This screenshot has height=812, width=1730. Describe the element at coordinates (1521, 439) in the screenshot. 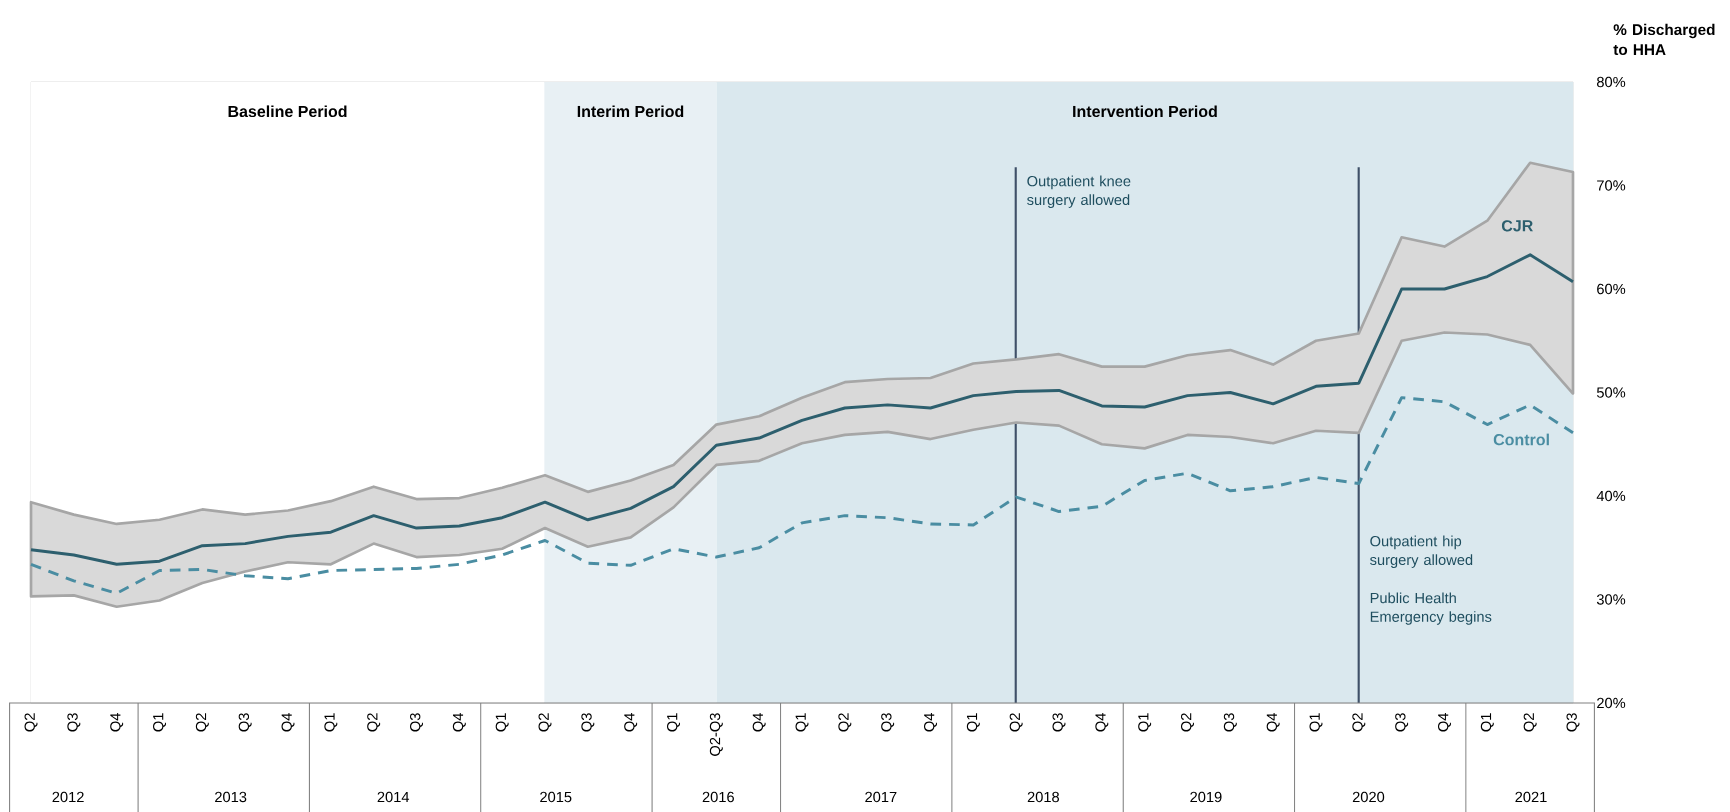

I see `series-label: Control` at that location.